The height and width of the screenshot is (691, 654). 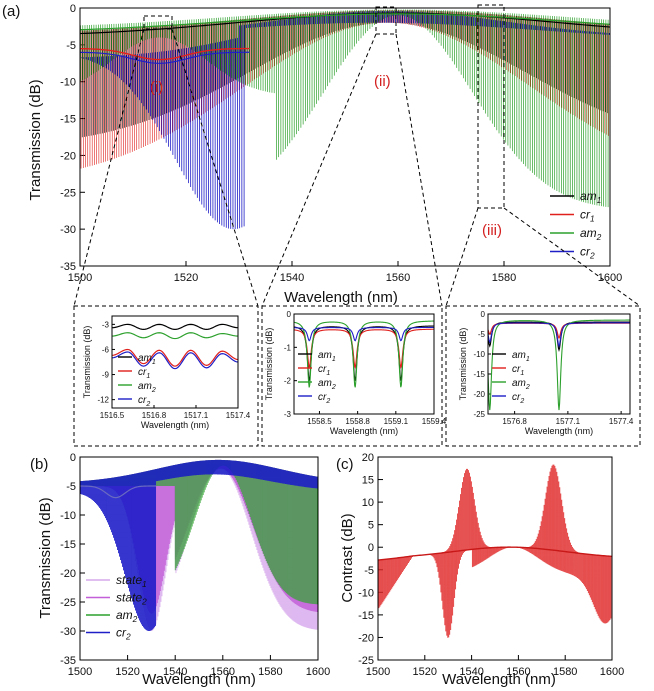 I want to click on connector-i-left, so click(x=109, y=167).